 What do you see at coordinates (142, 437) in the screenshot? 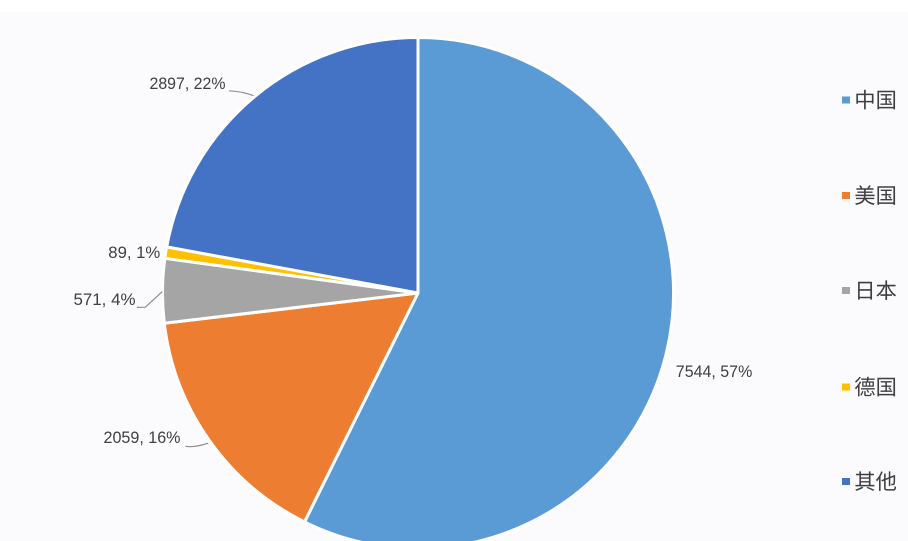
I see `svg-text: 2059, 16%` at bounding box center [142, 437].